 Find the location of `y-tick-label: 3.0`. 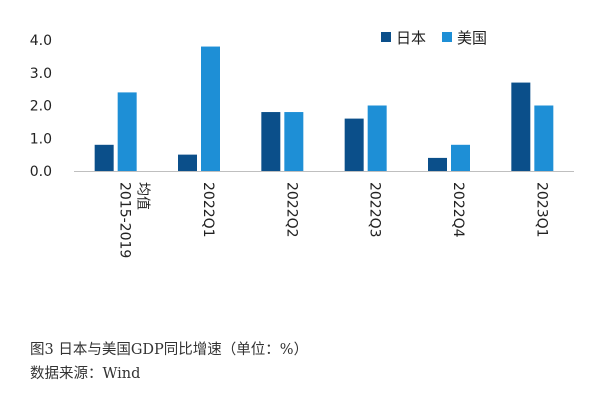

y-tick-label: 3.0 is located at coordinates (41, 74).